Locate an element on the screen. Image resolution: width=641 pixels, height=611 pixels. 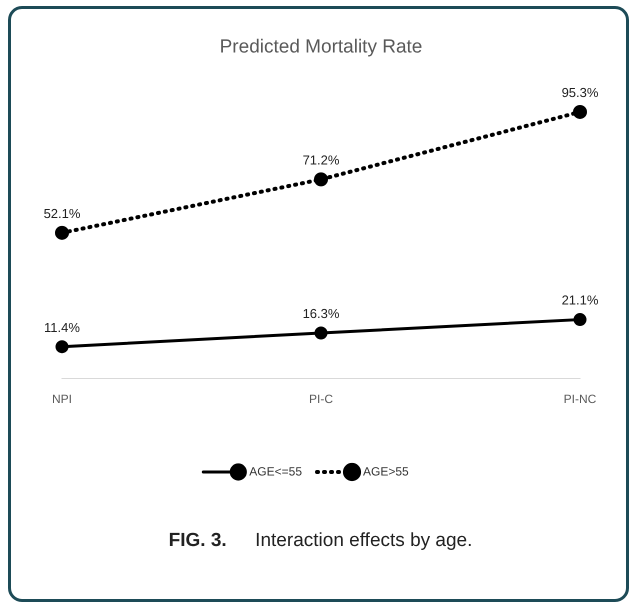
data-label: 11.4% is located at coordinates (62, 327).